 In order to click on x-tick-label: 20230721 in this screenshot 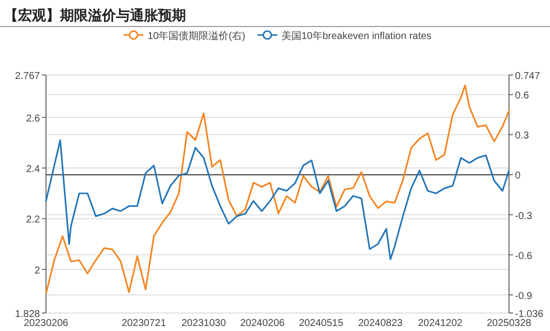, I will do `click(144, 323)`.